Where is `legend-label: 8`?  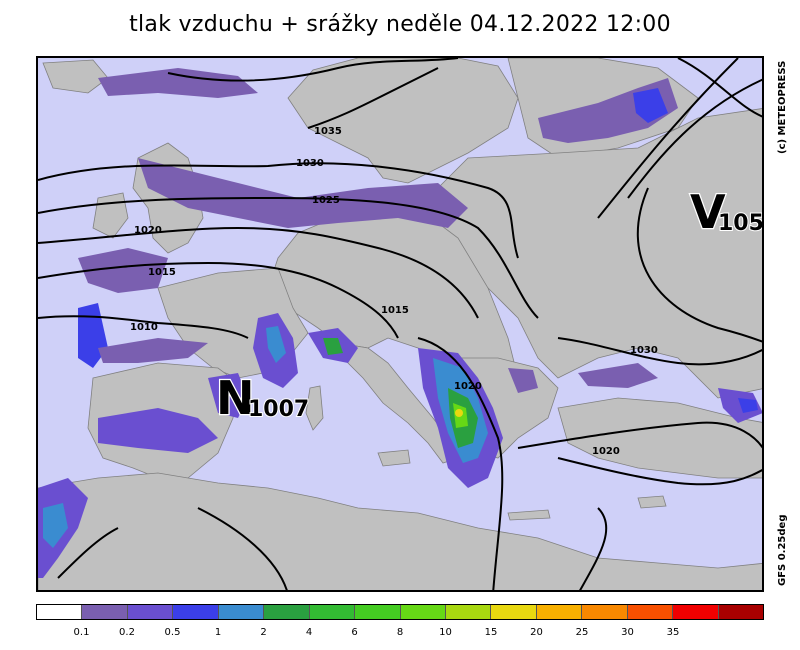
legend-label: 8 is located at coordinates (400, 632).